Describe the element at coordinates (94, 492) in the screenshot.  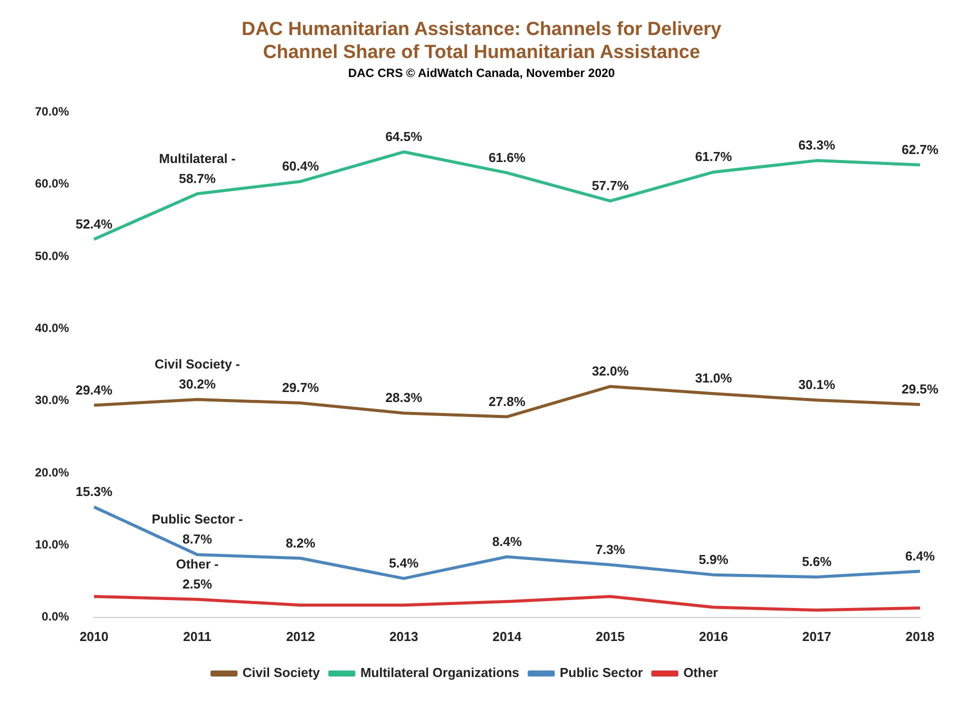
I see `data-label: 15.3%` at that location.